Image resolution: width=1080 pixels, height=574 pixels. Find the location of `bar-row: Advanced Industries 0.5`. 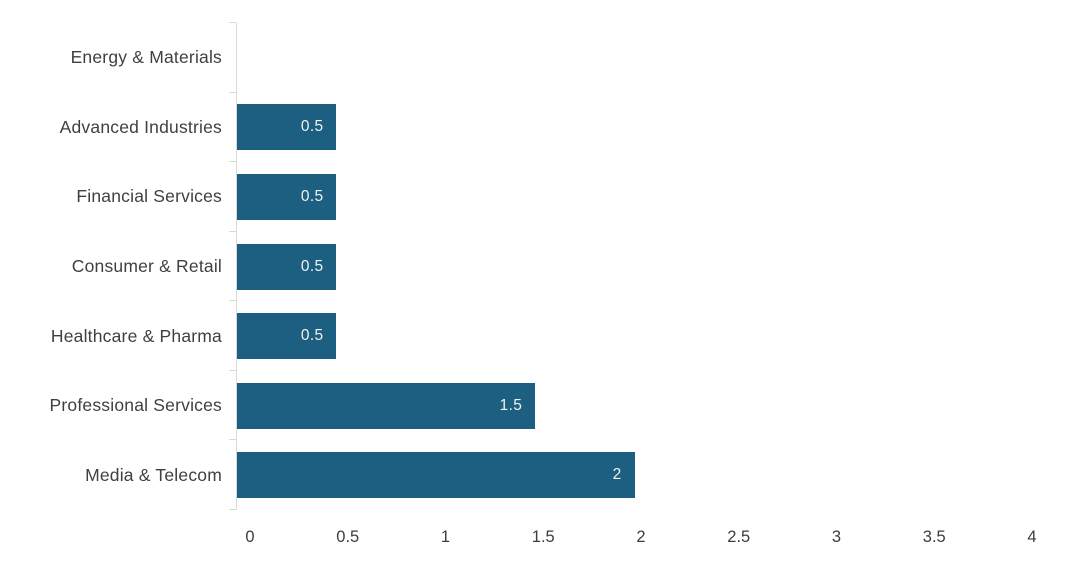

bar-row: Advanced Industries 0.5 is located at coordinates (516, 127).